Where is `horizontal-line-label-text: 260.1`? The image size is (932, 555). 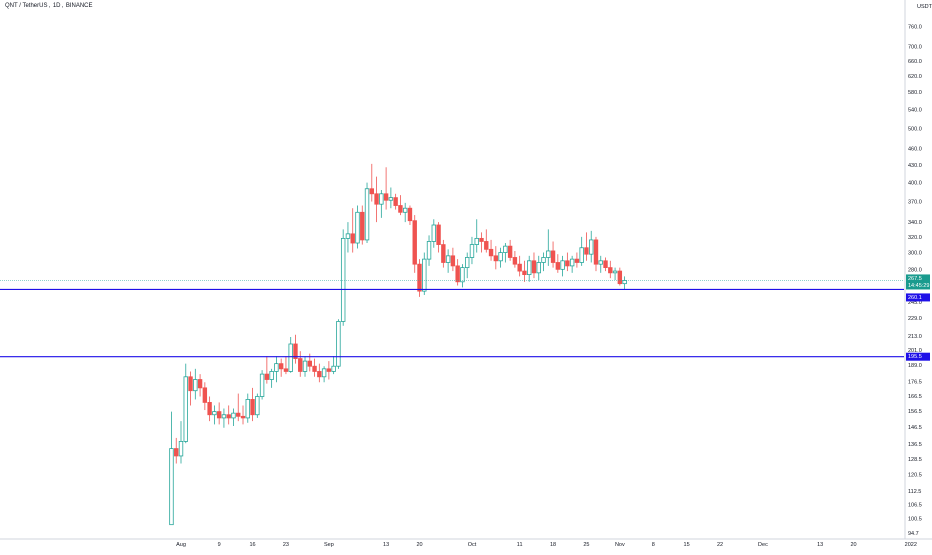 horizontal-line-label-text: 260.1 is located at coordinates (915, 298).